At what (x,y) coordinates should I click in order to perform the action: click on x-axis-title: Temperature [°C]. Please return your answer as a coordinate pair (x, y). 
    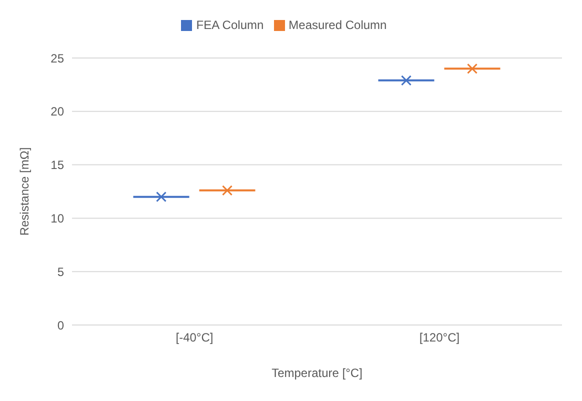
    Looking at the image, I should click on (317, 373).